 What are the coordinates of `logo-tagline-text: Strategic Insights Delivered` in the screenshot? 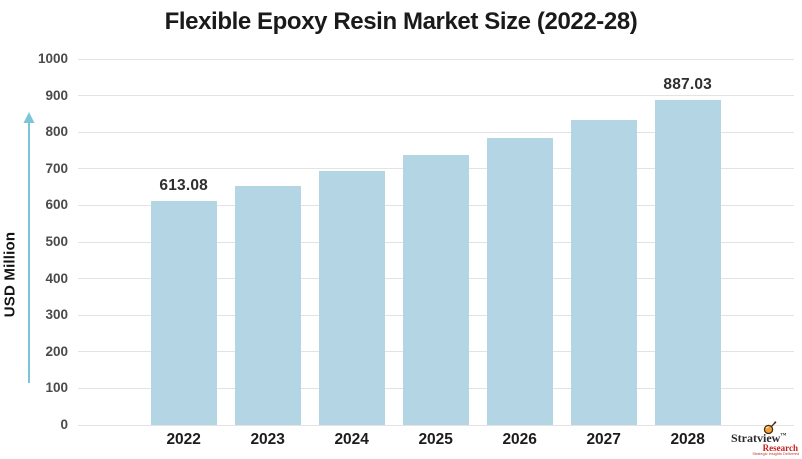 It's located at (775, 454).